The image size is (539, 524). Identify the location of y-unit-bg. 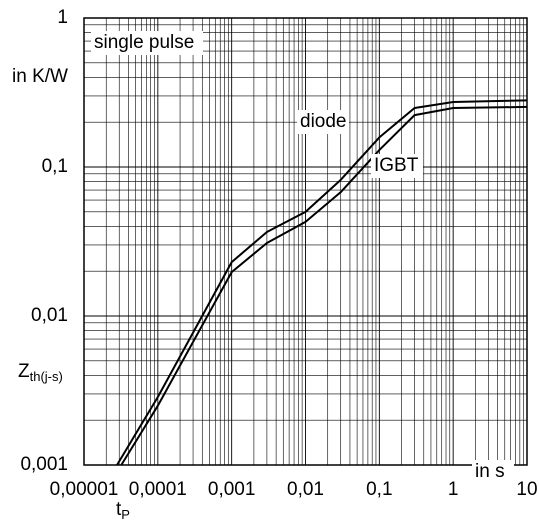
(43, 76).